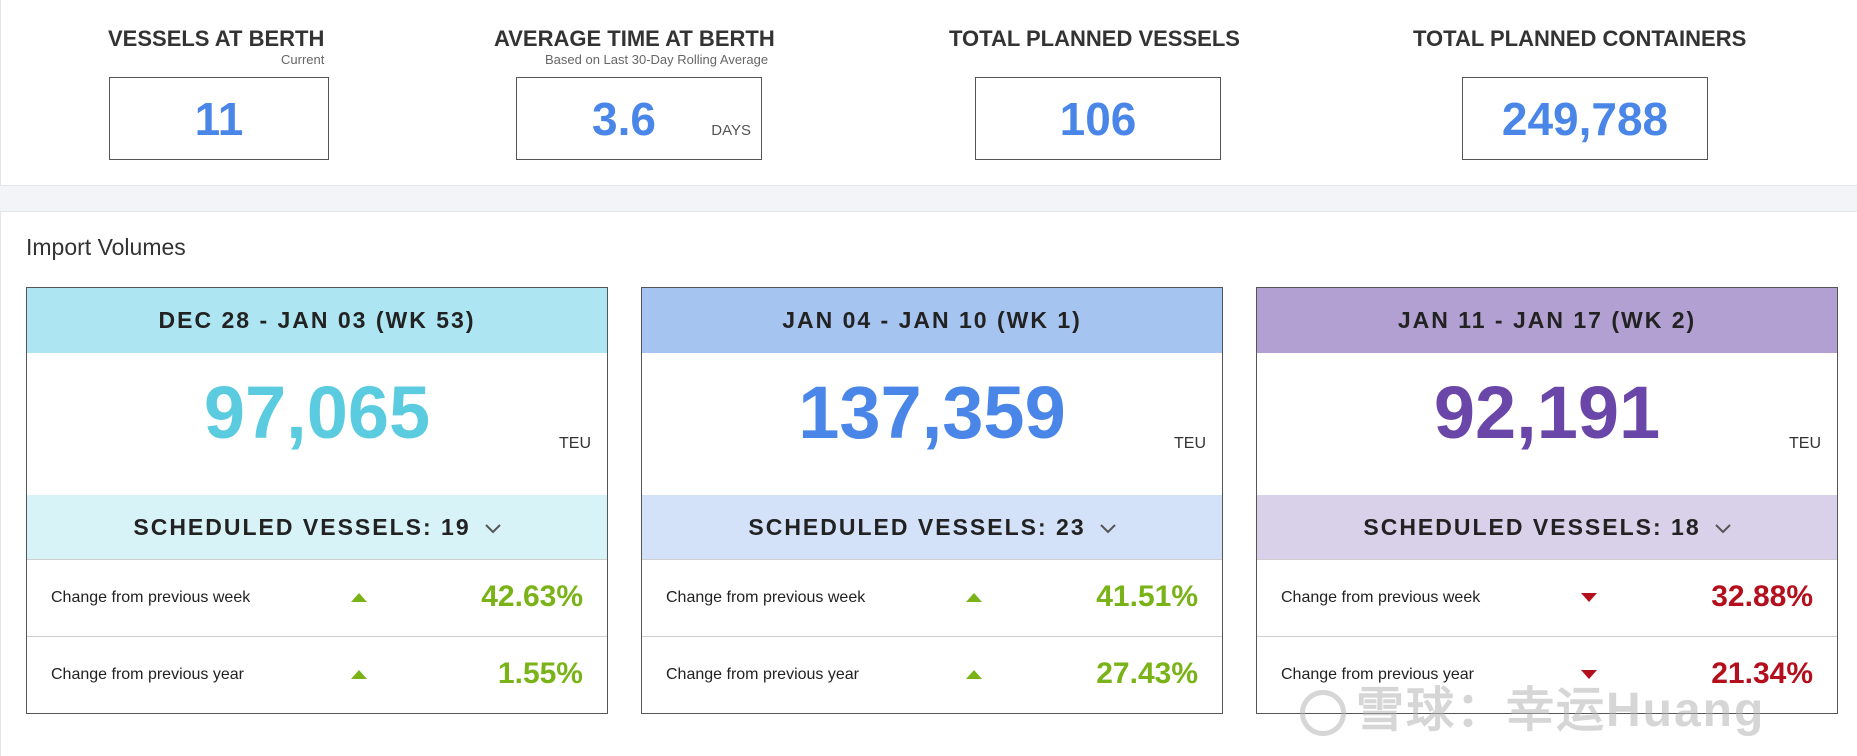  What do you see at coordinates (1094, 38) in the screenshot?
I see `kpi-title: TOTAL PLANNED VESSELS` at bounding box center [1094, 38].